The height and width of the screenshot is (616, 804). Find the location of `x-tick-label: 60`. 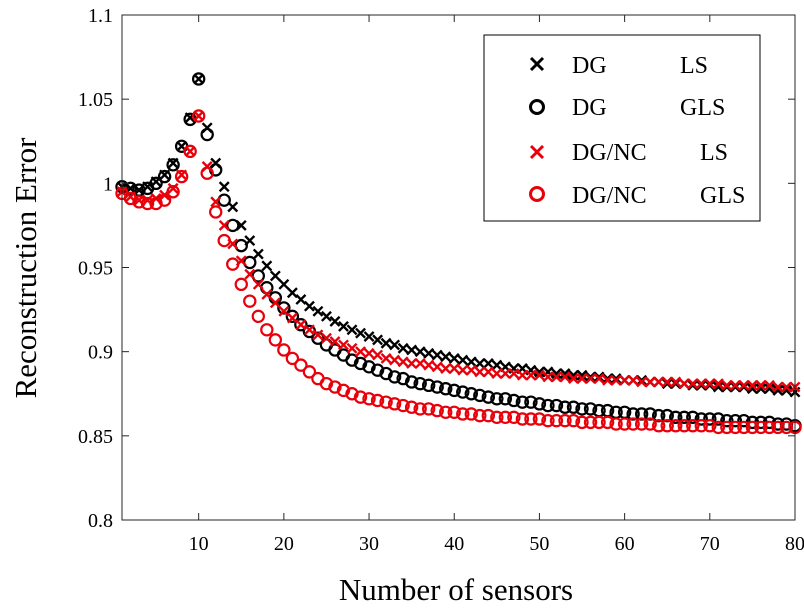

x-tick-label: 60 is located at coordinates (625, 544).